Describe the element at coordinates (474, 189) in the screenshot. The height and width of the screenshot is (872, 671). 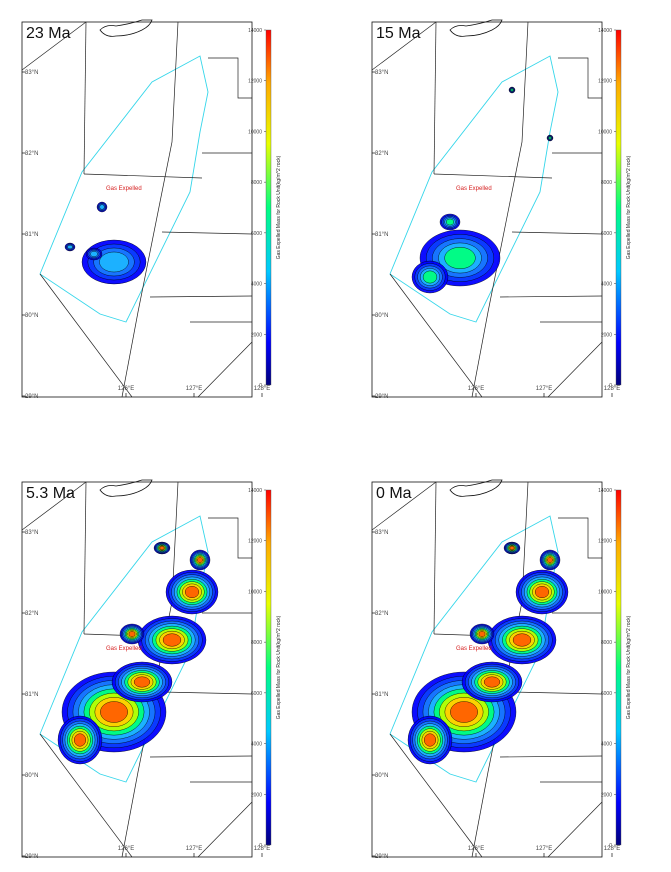
I see `gas-expelled-label: Gas Expelled` at that location.